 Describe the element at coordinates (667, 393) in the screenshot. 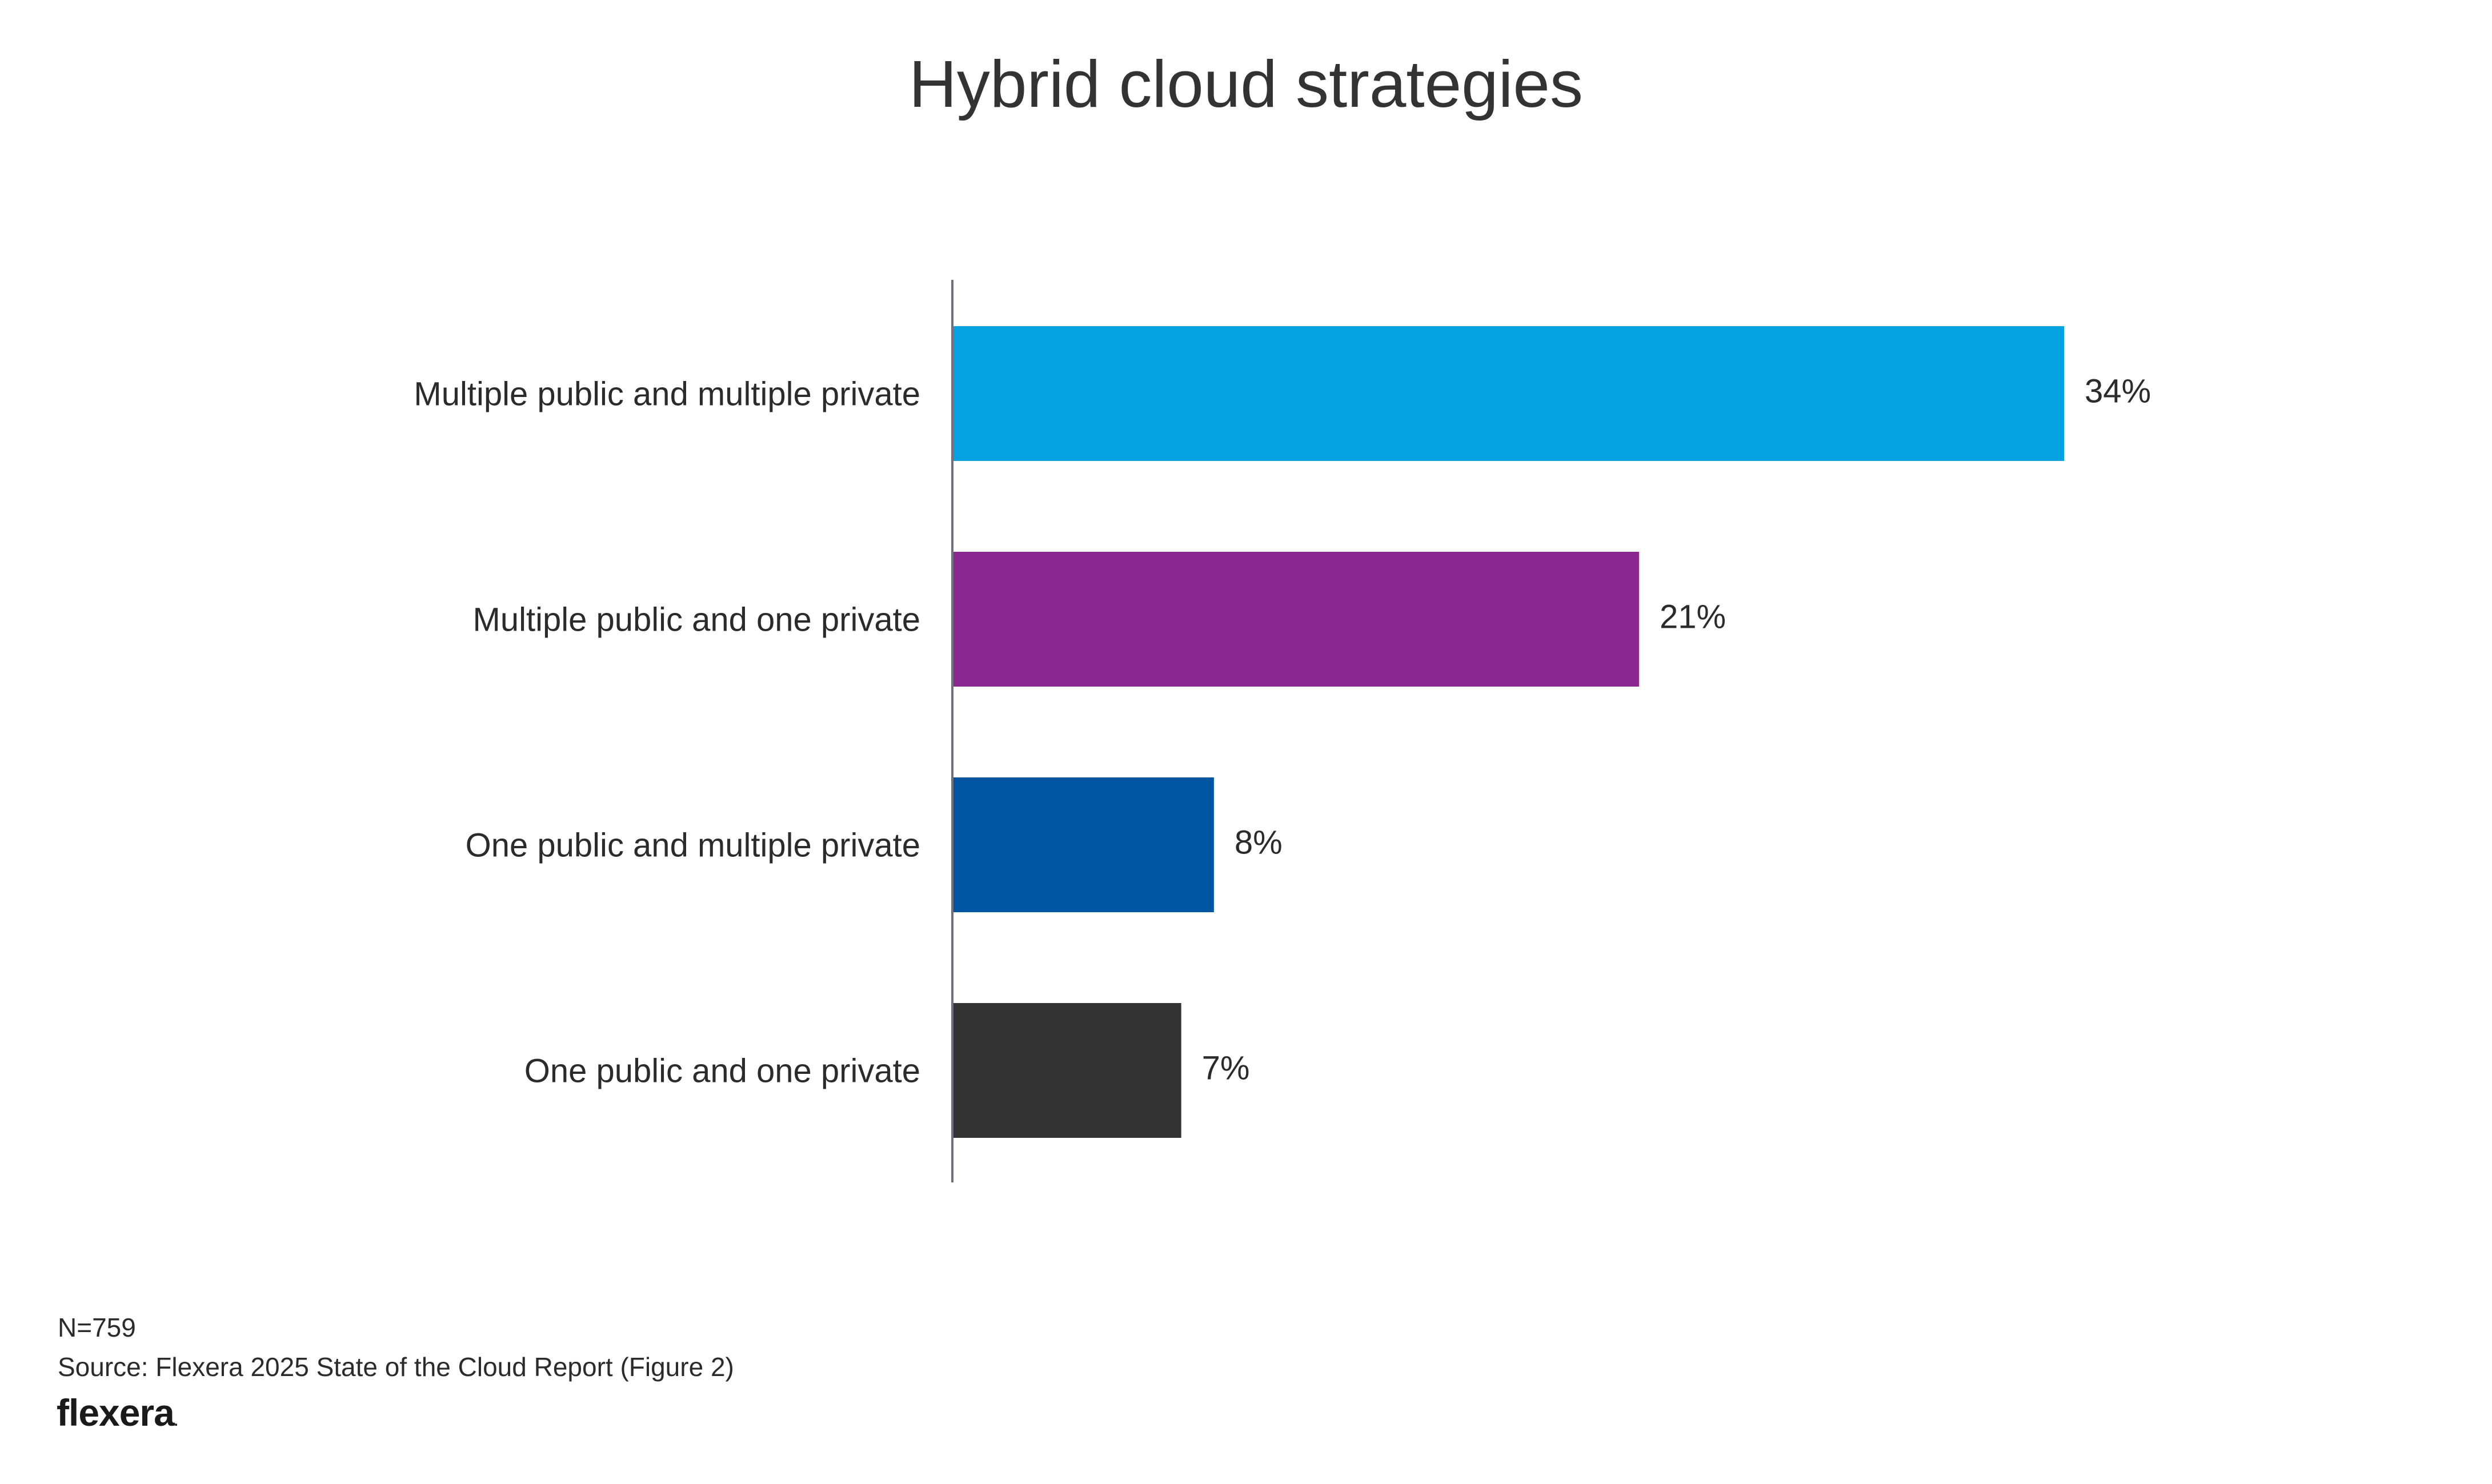

I see `category-label-1: Multiple public and multiple private` at that location.